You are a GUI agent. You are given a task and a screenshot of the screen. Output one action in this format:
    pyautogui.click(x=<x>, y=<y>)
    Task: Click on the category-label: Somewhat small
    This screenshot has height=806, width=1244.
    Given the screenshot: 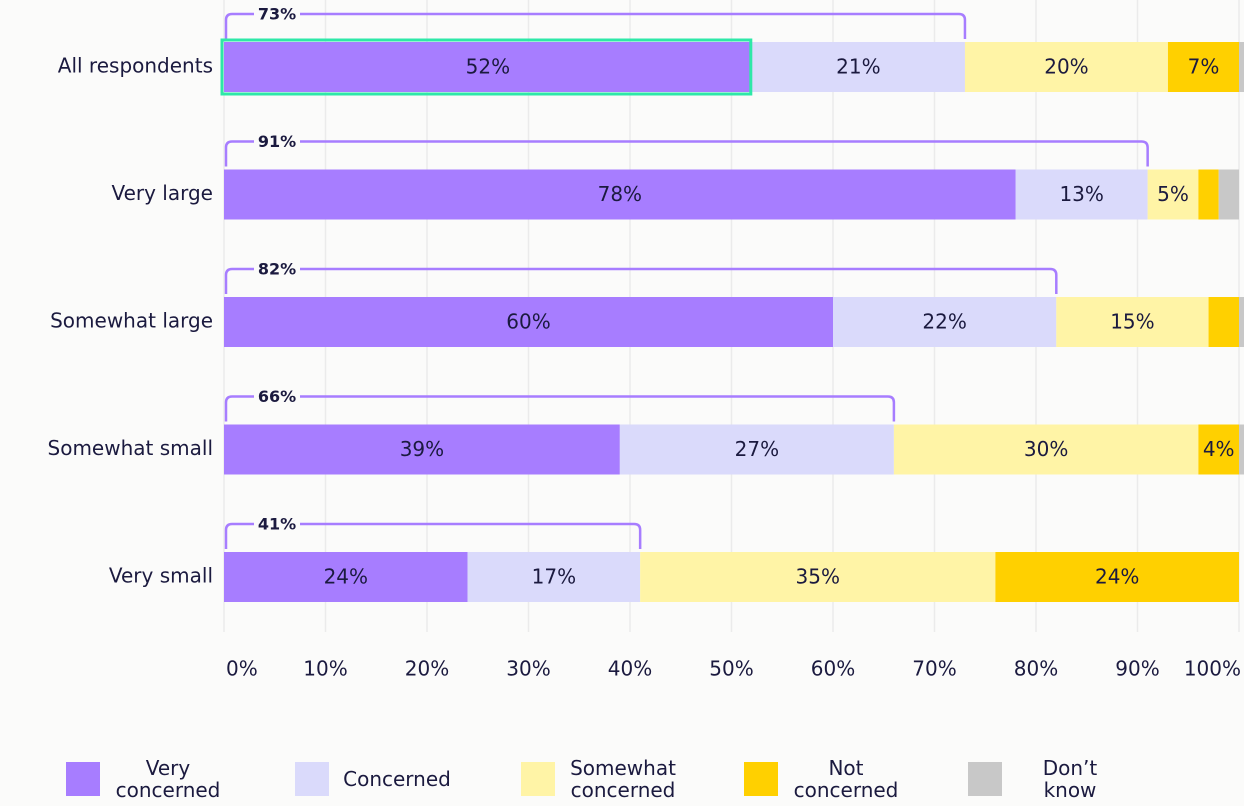 What is the action you would take?
    pyautogui.click(x=130, y=448)
    